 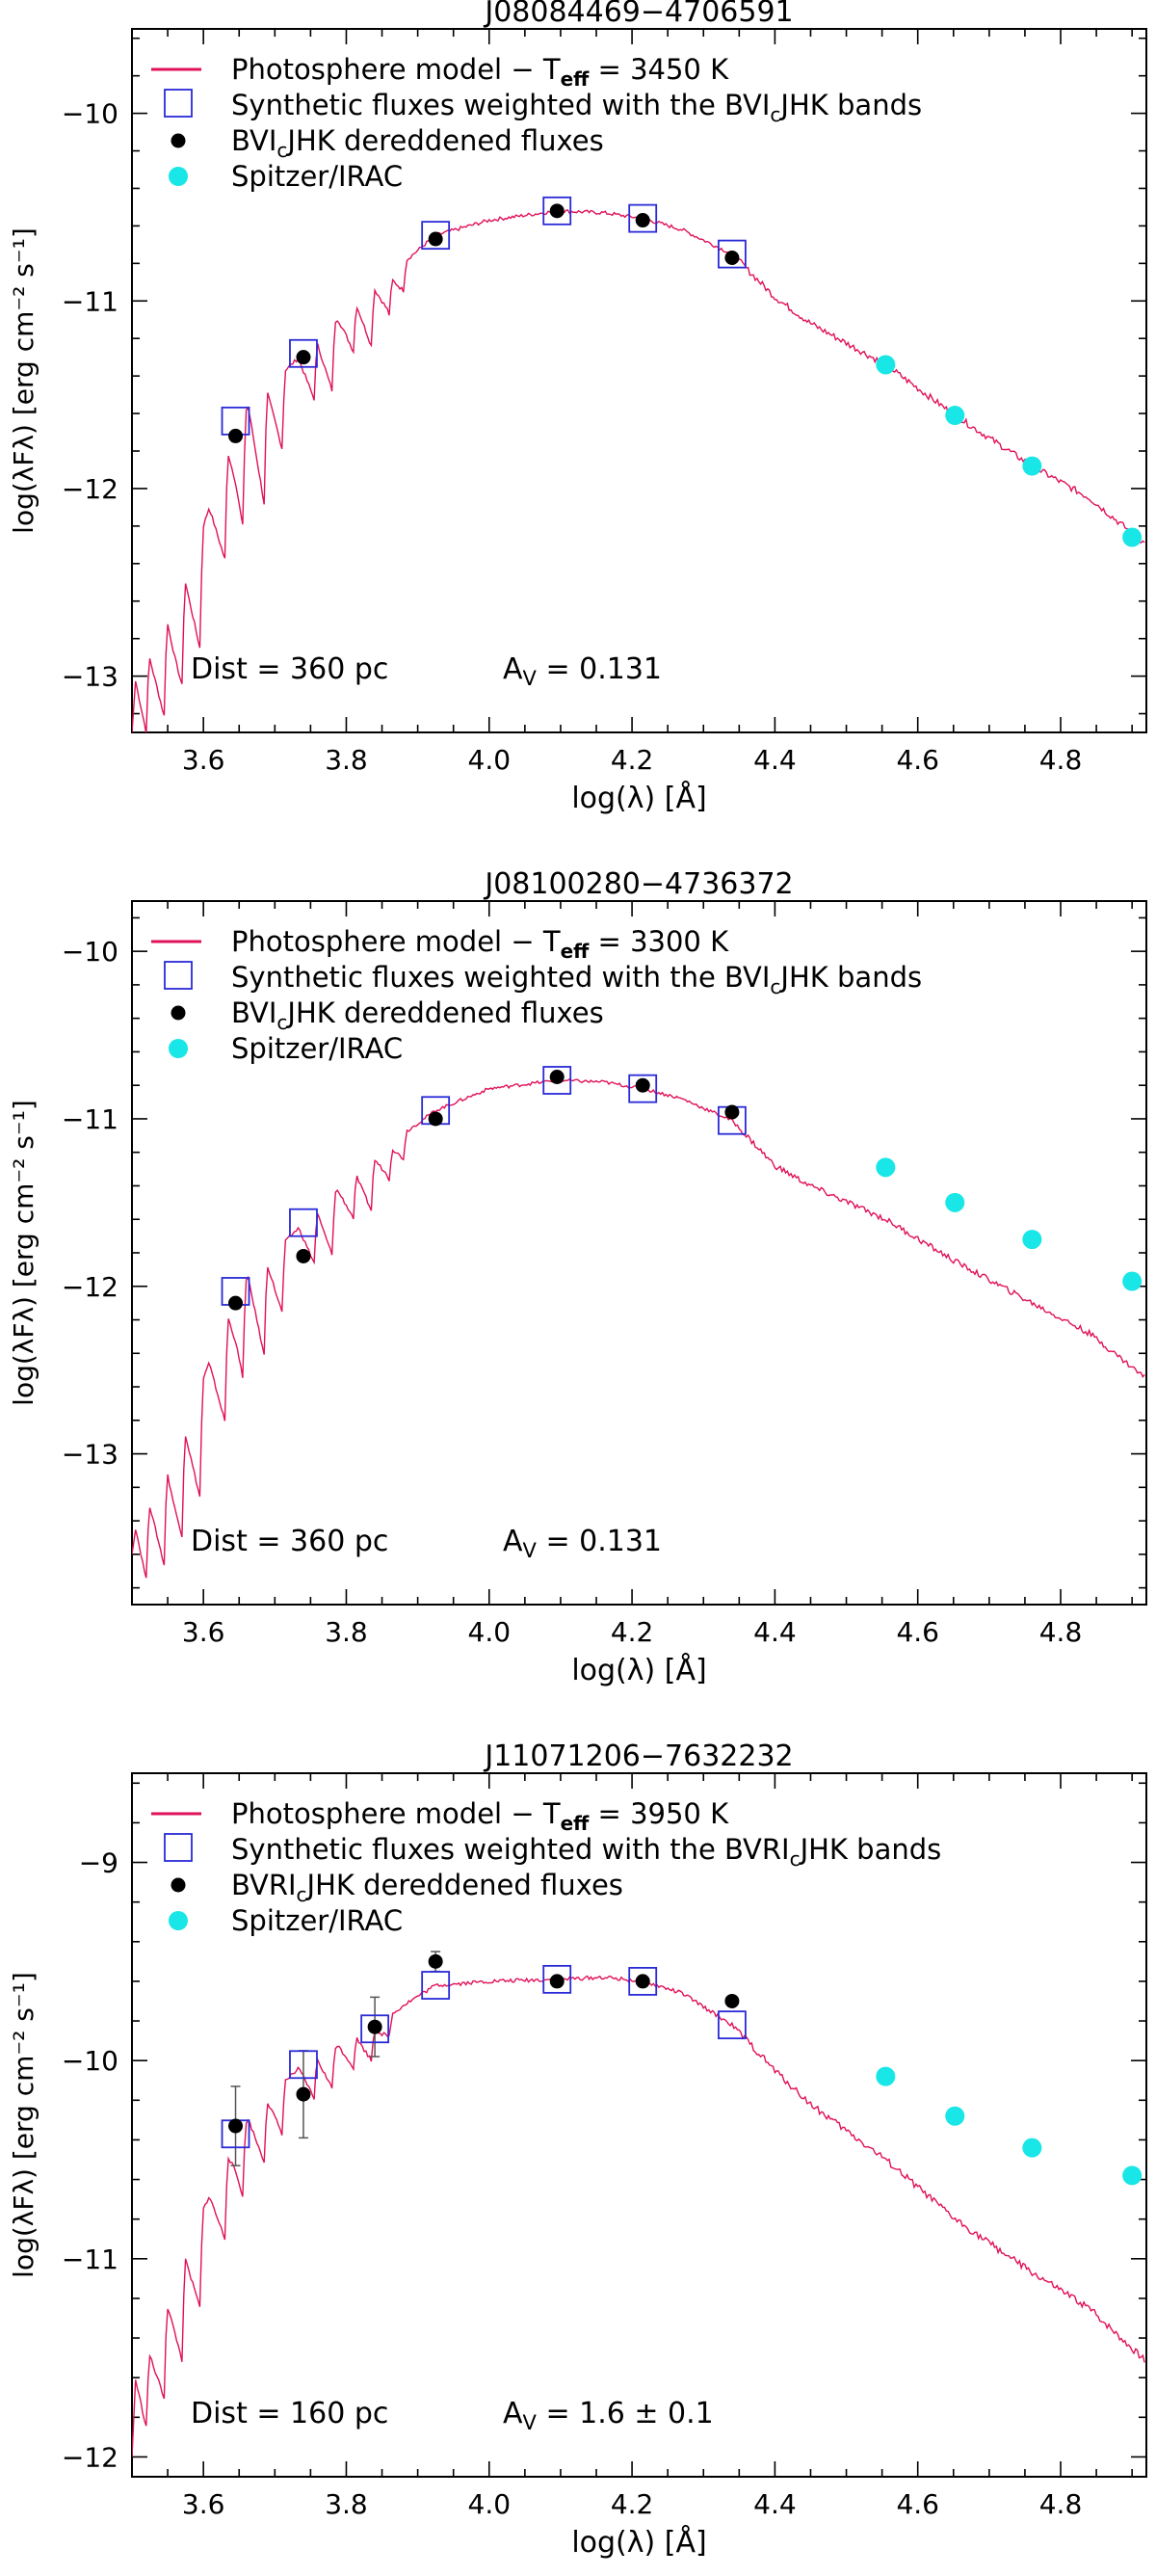 I want to click on legend-model-label: Photosphere model − Teff = 3950 K, so click(x=480, y=1816).